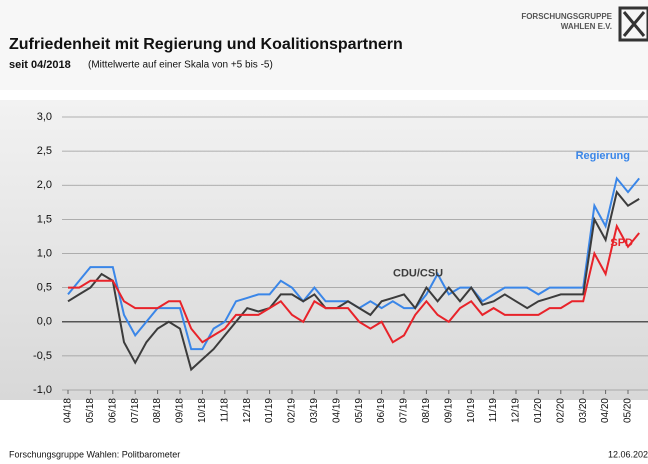  I want to click on x-tick-label: 02/20, so click(560, 410).